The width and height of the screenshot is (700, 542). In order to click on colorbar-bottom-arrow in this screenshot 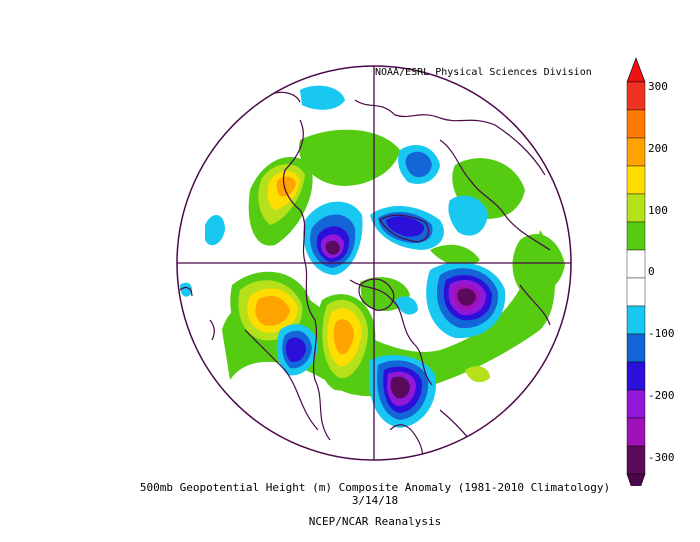, I will do `click(636, 479)`.